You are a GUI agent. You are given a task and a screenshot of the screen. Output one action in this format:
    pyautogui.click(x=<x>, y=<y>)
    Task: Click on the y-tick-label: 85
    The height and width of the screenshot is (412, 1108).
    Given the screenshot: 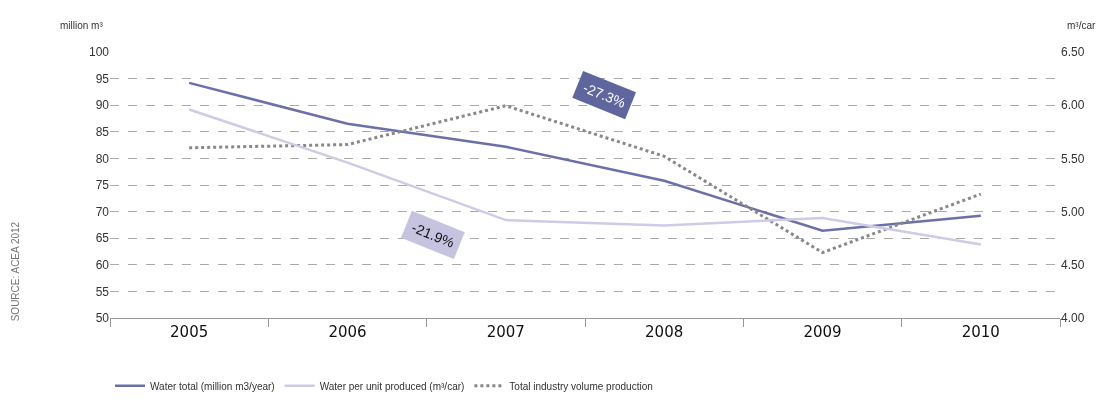 What is the action you would take?
    pyautogui.click(x=102, y=132)
    